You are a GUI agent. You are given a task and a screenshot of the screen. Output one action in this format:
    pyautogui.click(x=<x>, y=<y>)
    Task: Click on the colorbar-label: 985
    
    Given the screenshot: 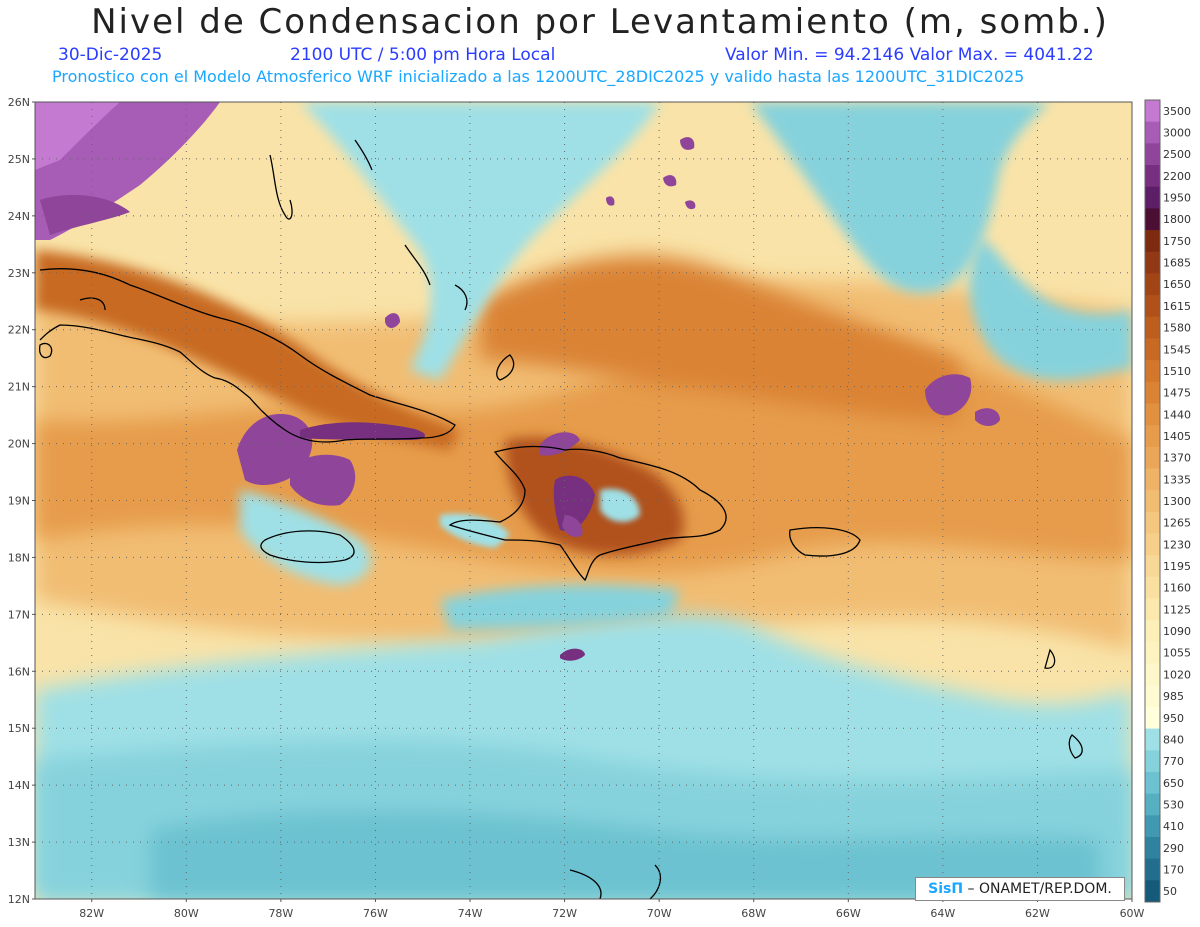 What is the action you would take?
    pyautogui.click(x=1173, y=696)
    